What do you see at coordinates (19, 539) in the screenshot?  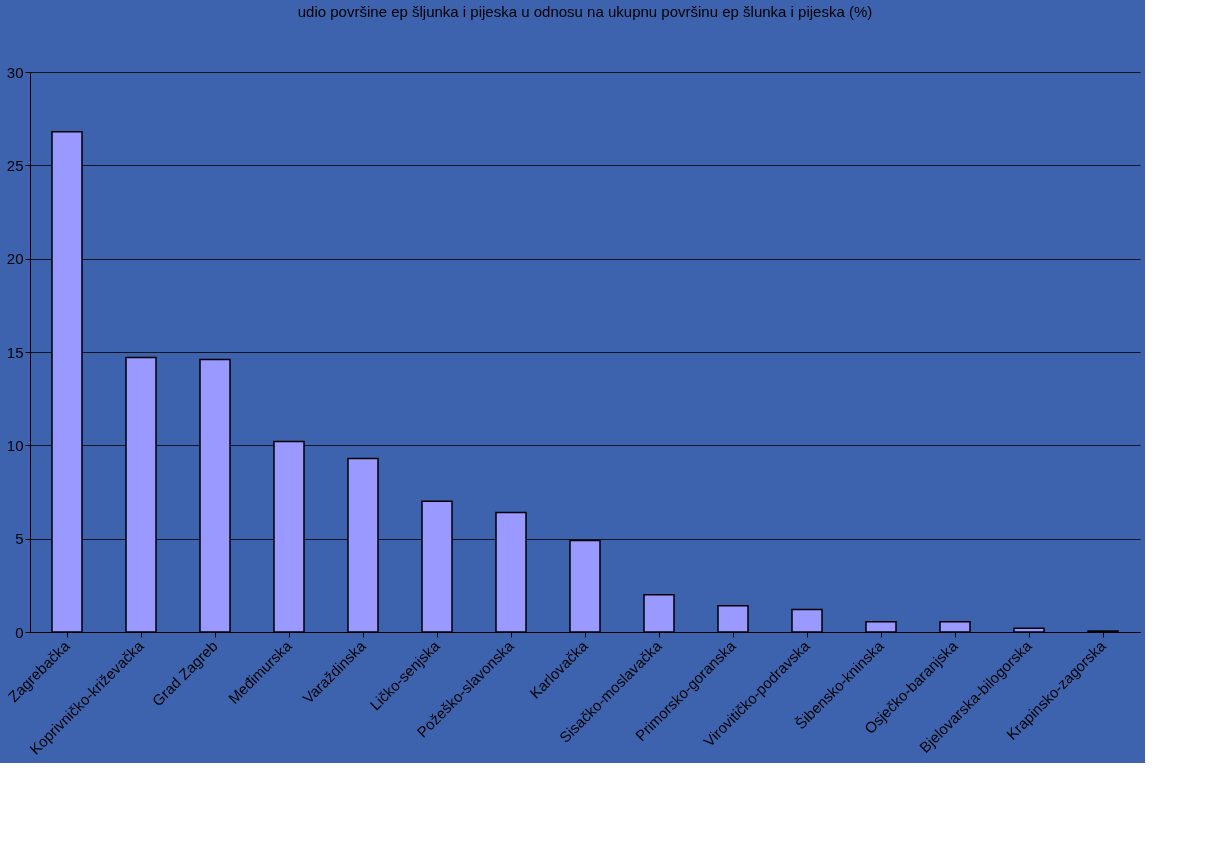 I see `y-tick-label: 5` at bounding box center [19, 539].